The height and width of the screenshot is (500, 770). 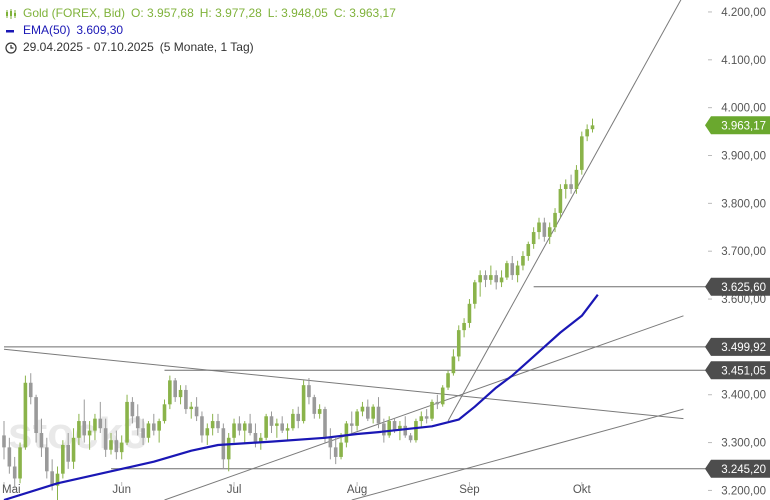 I want to click on x-tick-label: Sep, so click(x=469, y=490).